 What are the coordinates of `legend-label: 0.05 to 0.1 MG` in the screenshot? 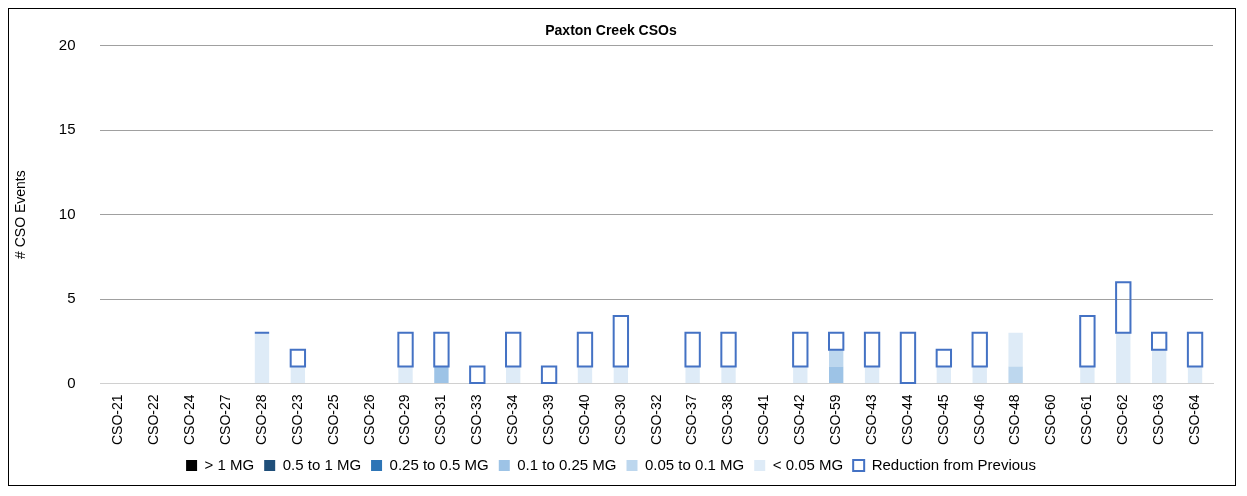 It's located at (695, 464).